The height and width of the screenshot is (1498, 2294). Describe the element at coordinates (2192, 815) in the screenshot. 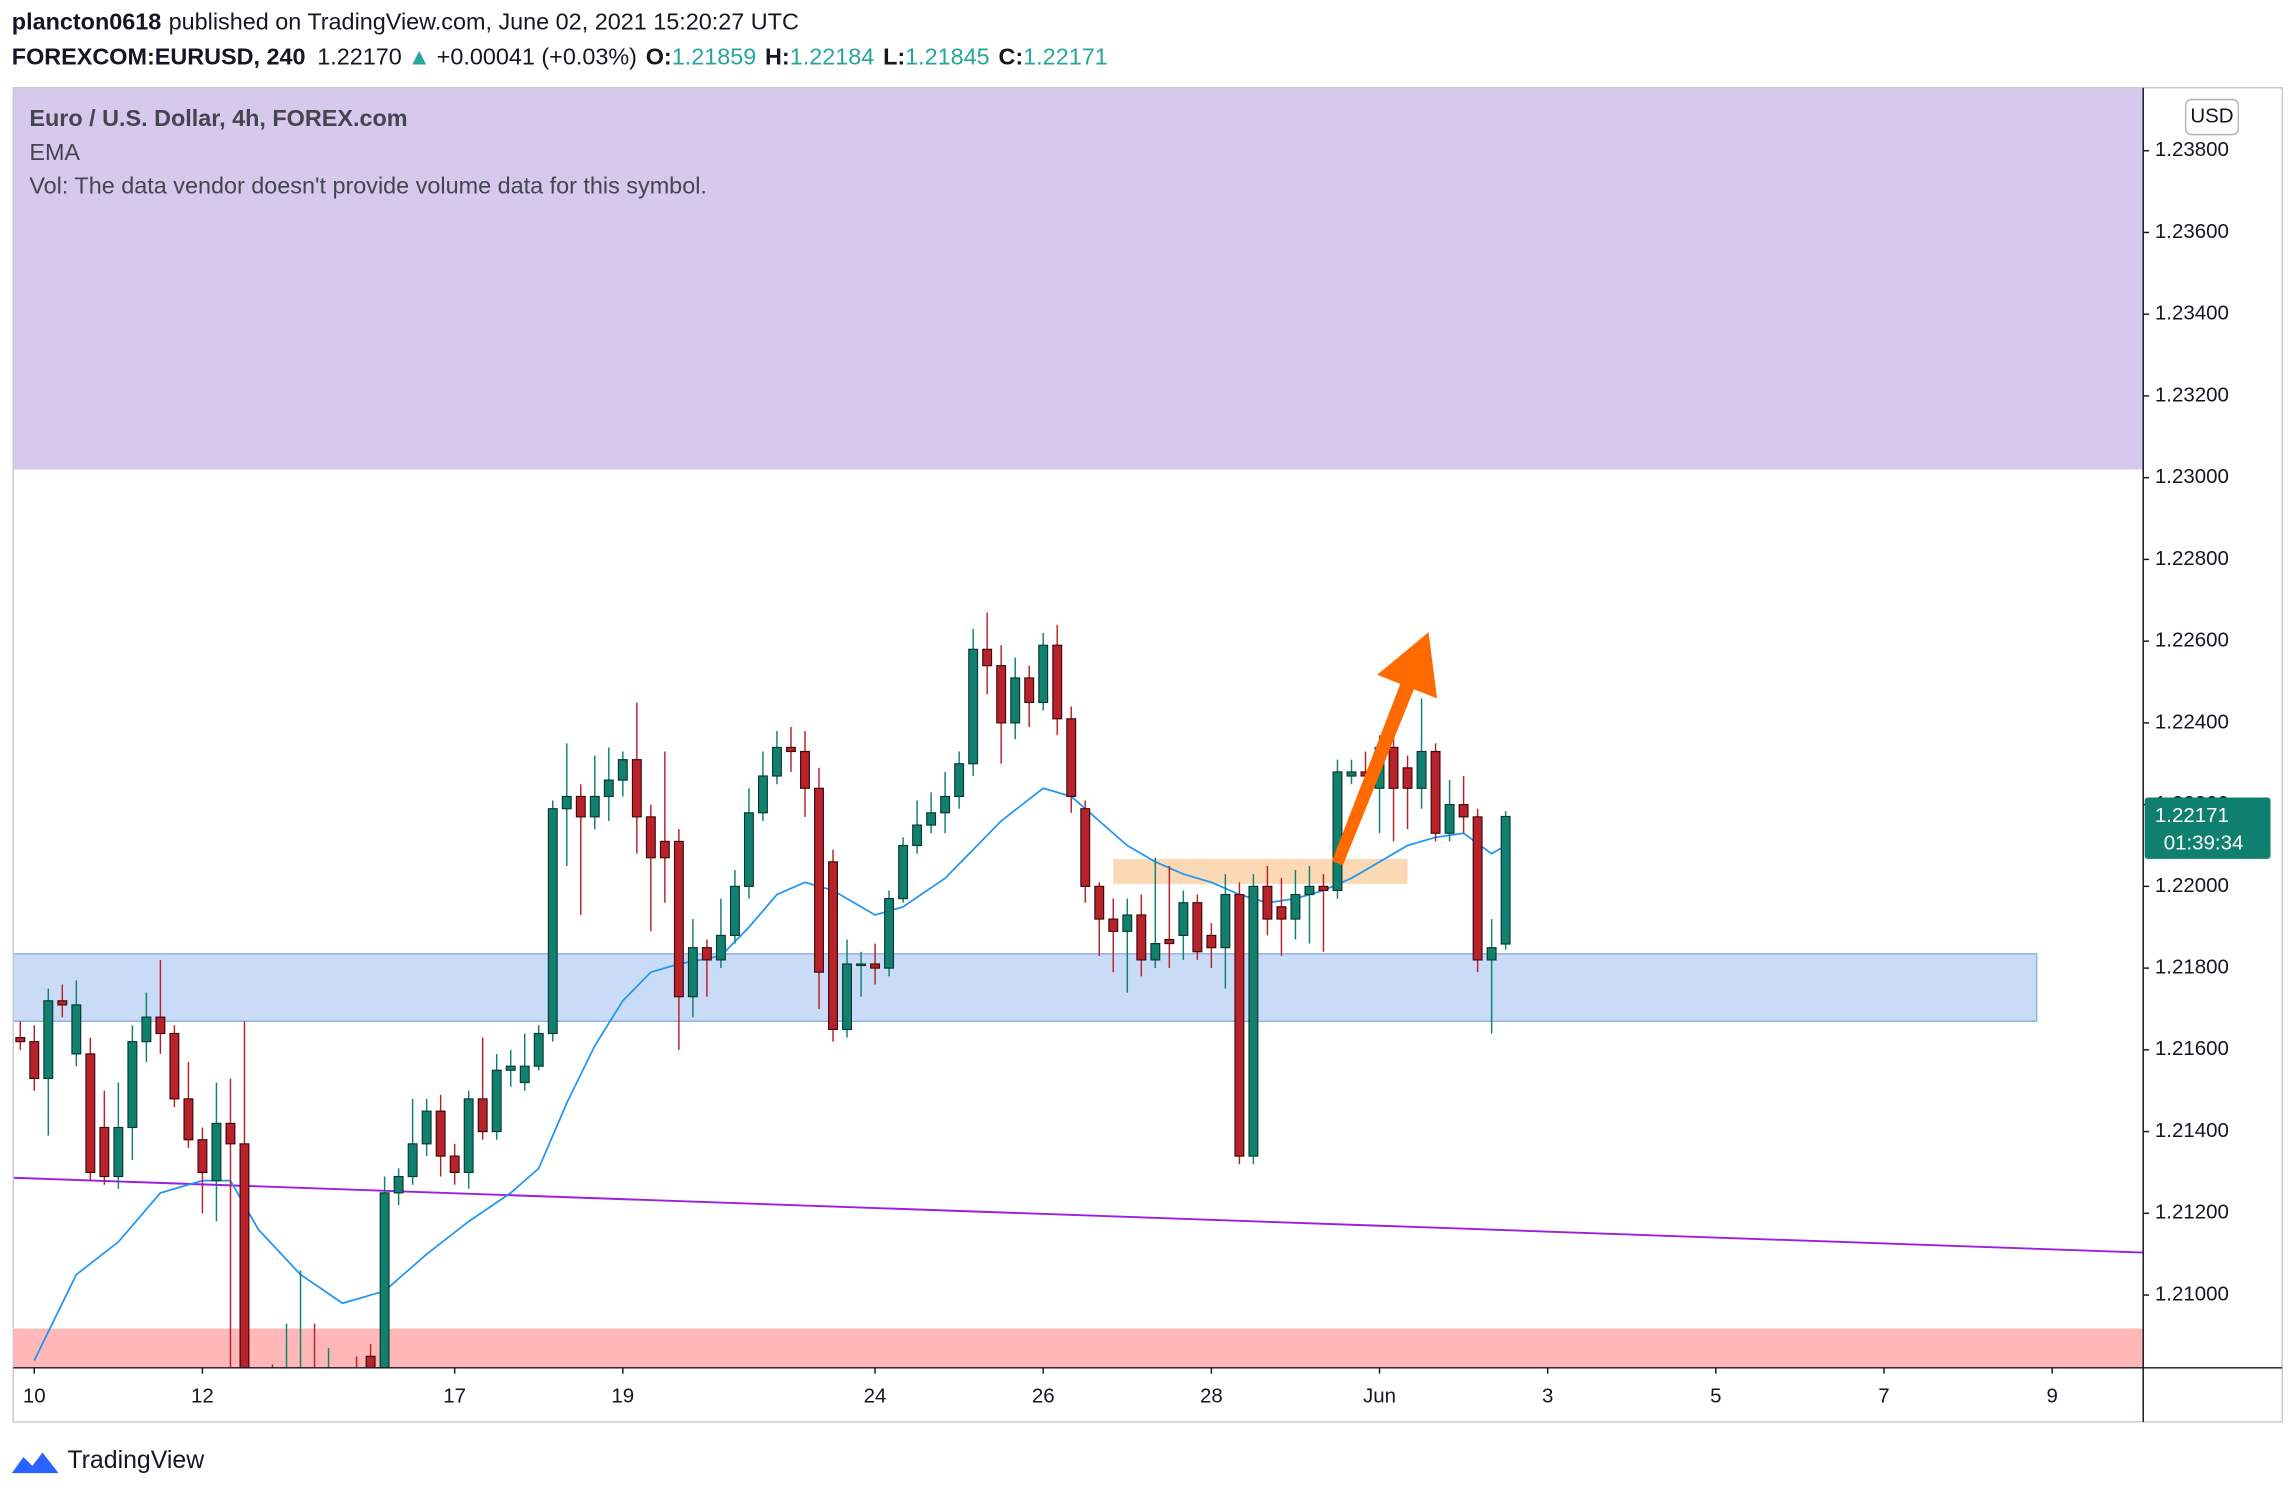

I see `price-label: 1.22171` at that location.